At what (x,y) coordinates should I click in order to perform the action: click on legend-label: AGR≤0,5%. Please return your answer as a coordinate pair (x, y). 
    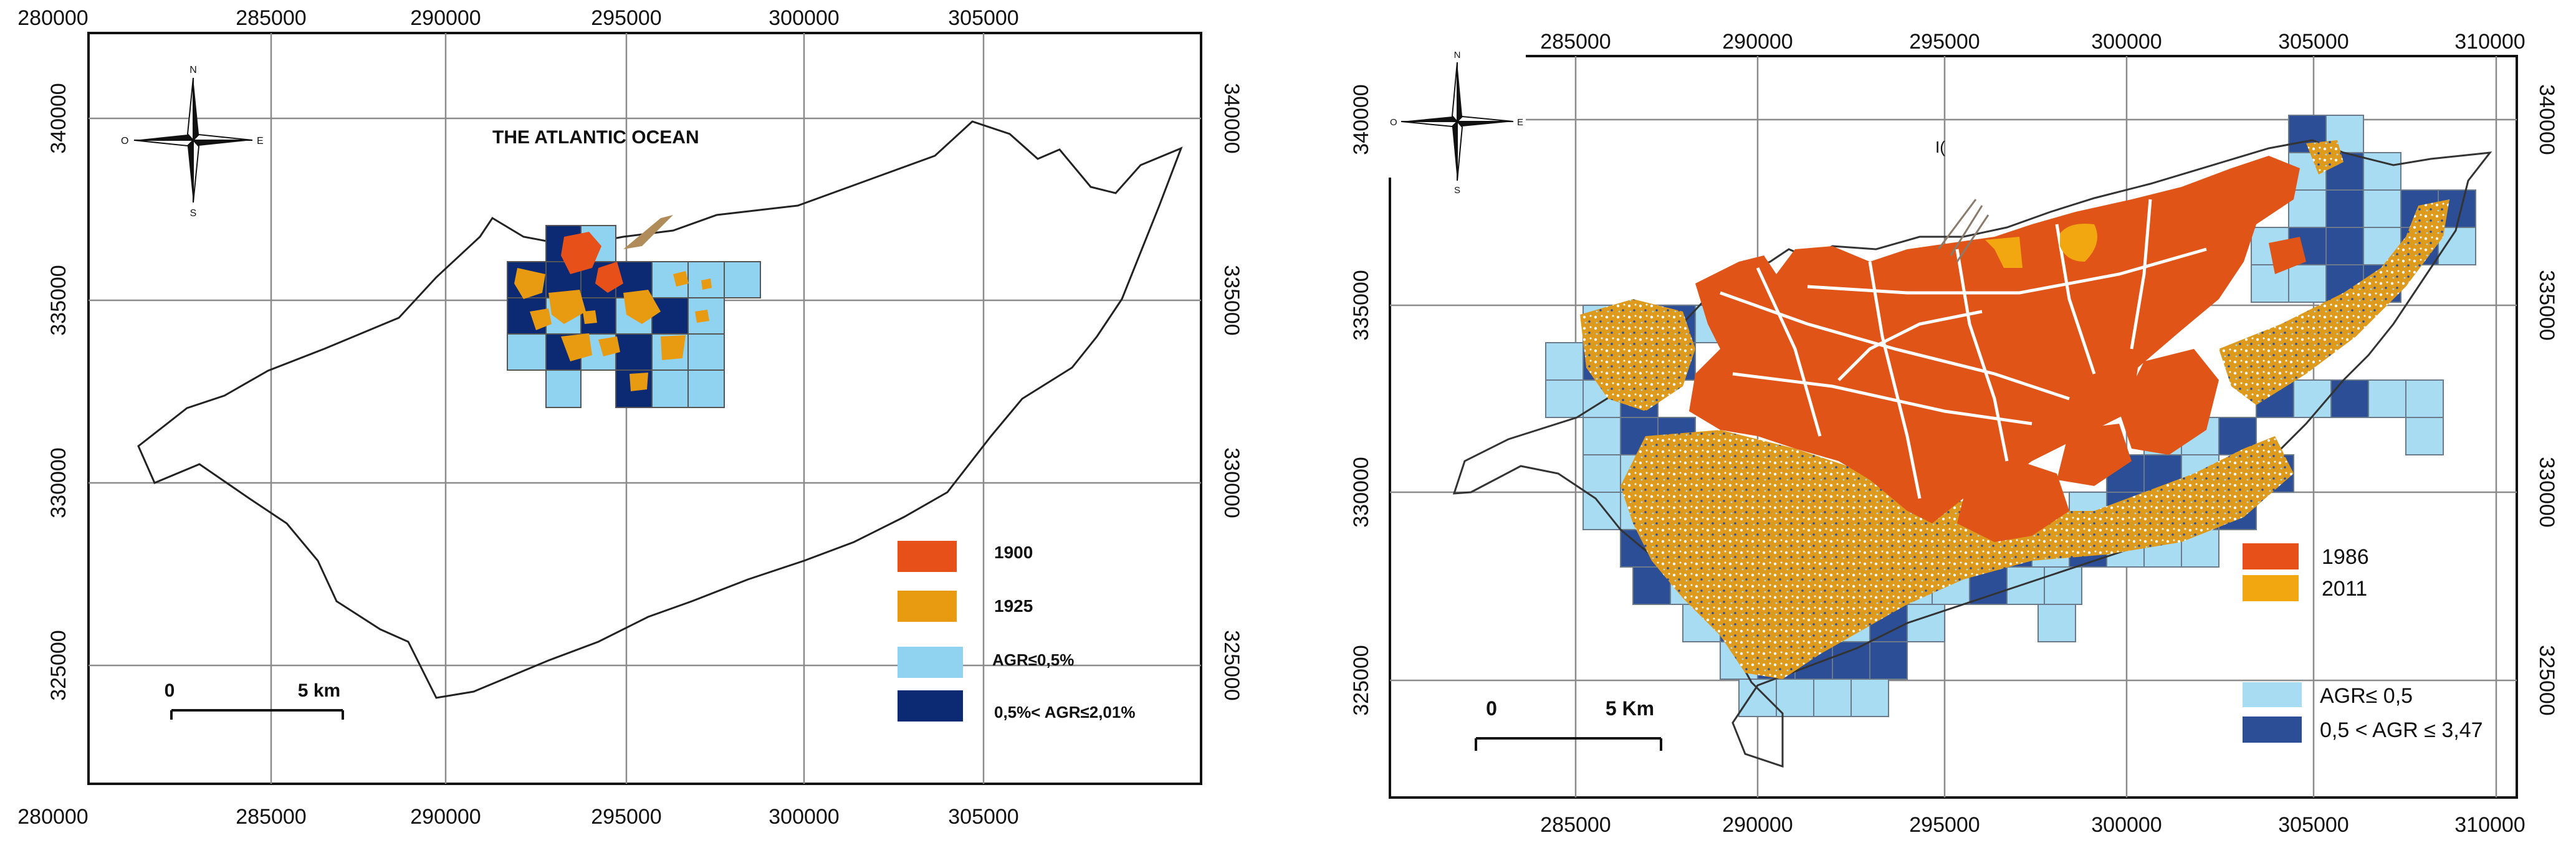
    Looking at the image, I should click on (1033, 659).